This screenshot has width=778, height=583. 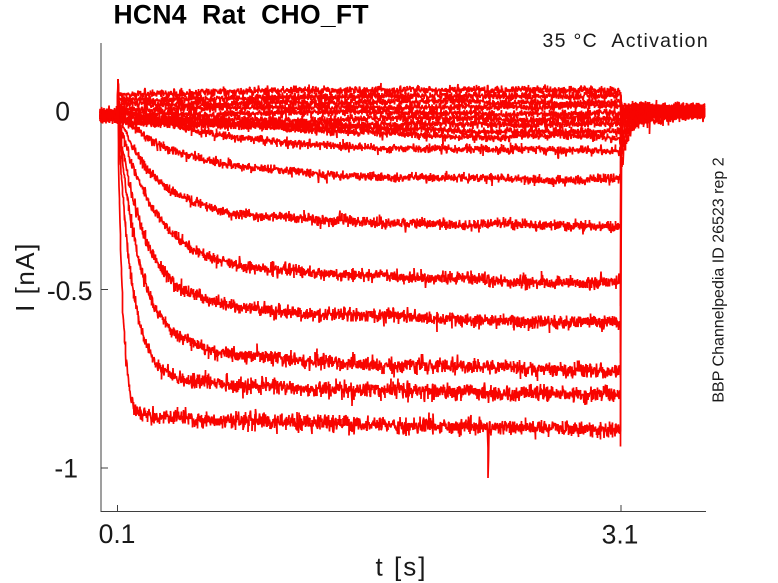 What do you see at coordinates (66, 469) in the screenshot?
I see `svg-text: -1` at bounding box center [66, 469].